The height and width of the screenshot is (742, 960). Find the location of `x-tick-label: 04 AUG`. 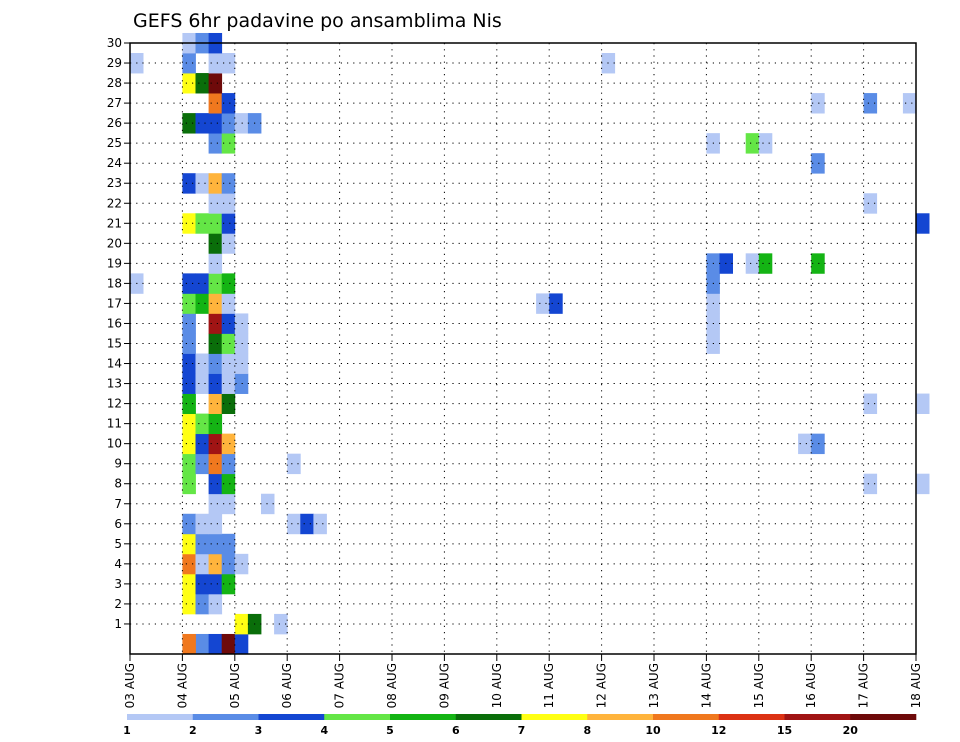

x-tick-label: 04 AUG is located at coordinates (182, 685).